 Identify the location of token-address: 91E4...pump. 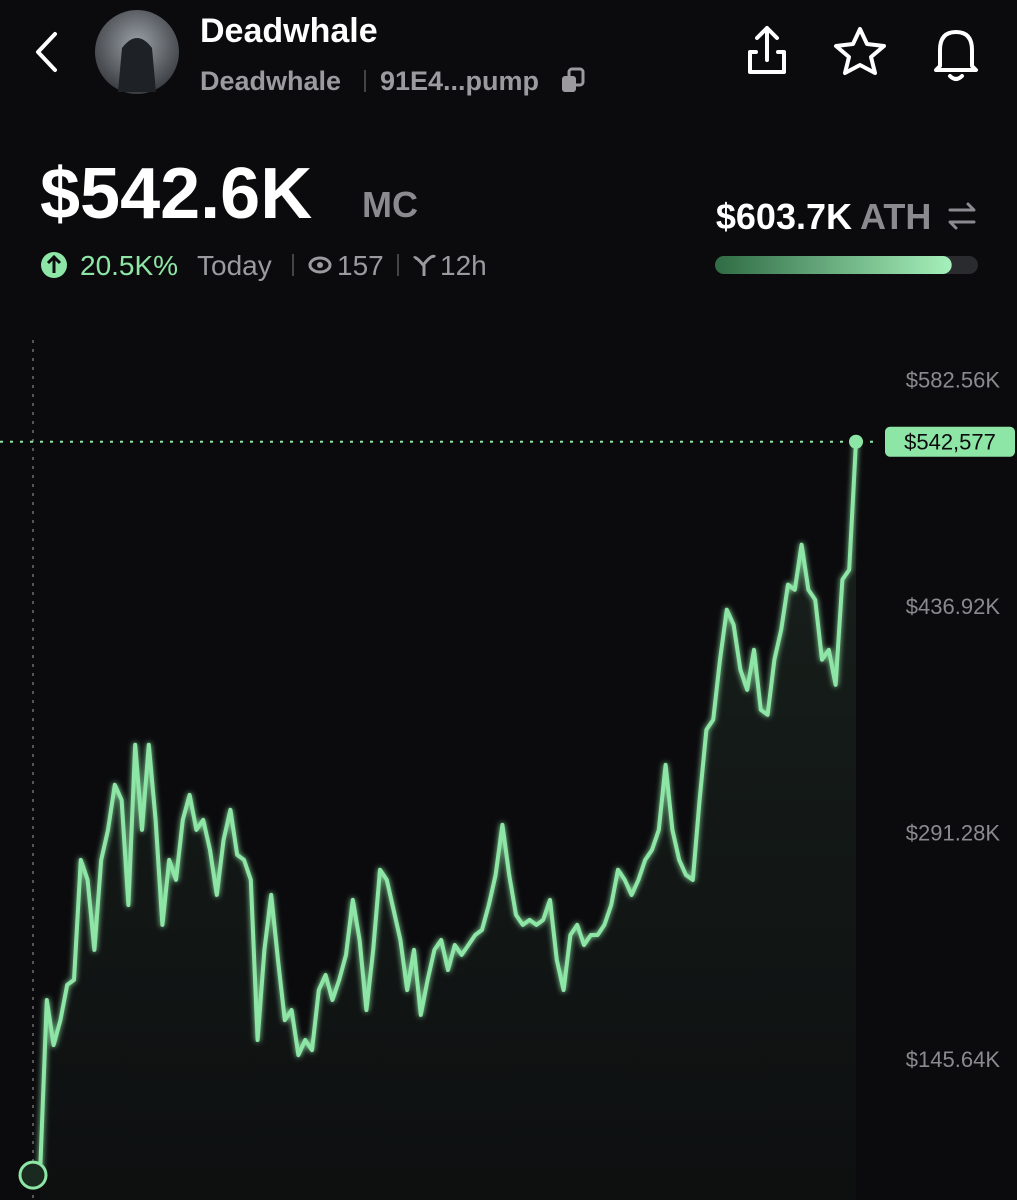
(459, 81).